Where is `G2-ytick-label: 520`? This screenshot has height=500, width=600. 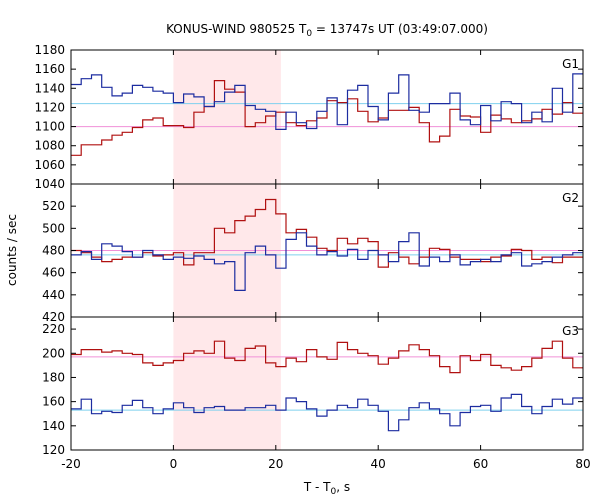
G2-ytick-label: 520 is located at coordinates (53, 206).